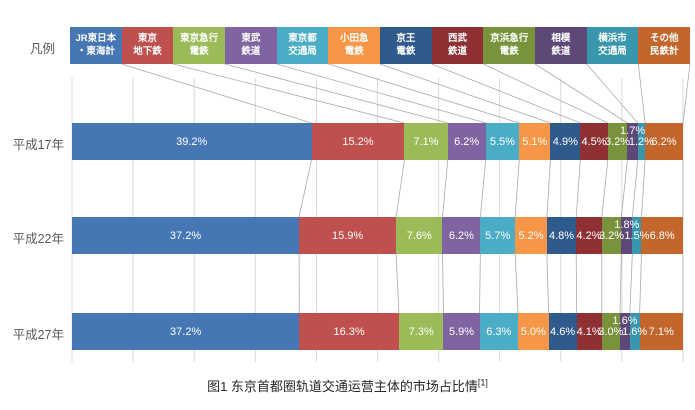  Describe the element at coordinates (38, 335) in the screenshot. I see `row-label-h27: 平成27年` at that location.